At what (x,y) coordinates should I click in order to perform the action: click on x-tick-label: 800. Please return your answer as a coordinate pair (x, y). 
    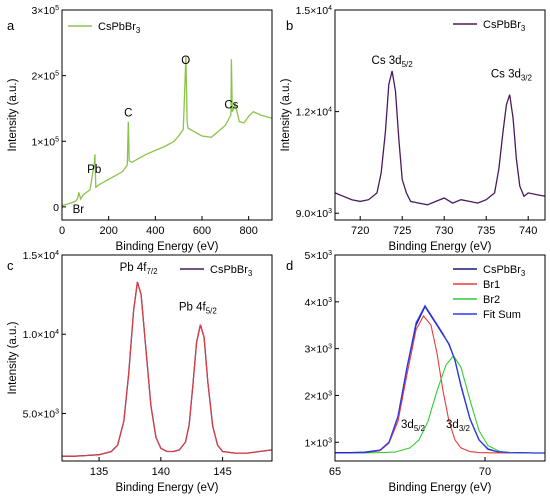
    Looking at the image, I should click on (248, 231).